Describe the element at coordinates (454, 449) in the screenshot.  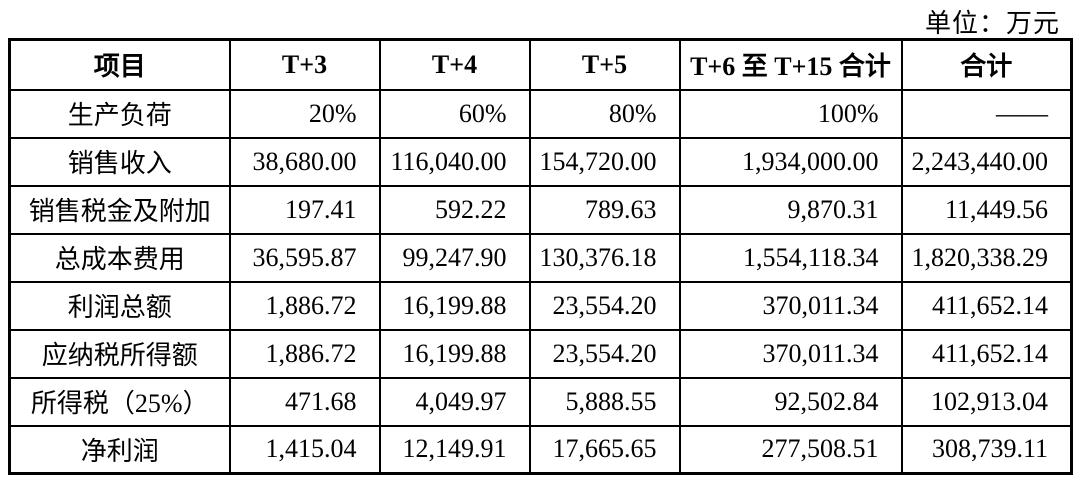
I see `cell-value: 12,149.91` at that location.